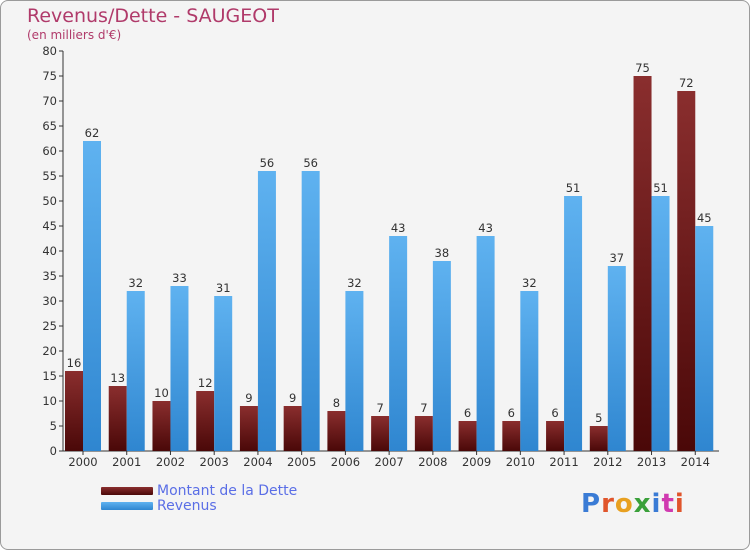 The width and height of the screenshot is (750, 550). I want to click on y-tick-label: 60, so click(49, 151).